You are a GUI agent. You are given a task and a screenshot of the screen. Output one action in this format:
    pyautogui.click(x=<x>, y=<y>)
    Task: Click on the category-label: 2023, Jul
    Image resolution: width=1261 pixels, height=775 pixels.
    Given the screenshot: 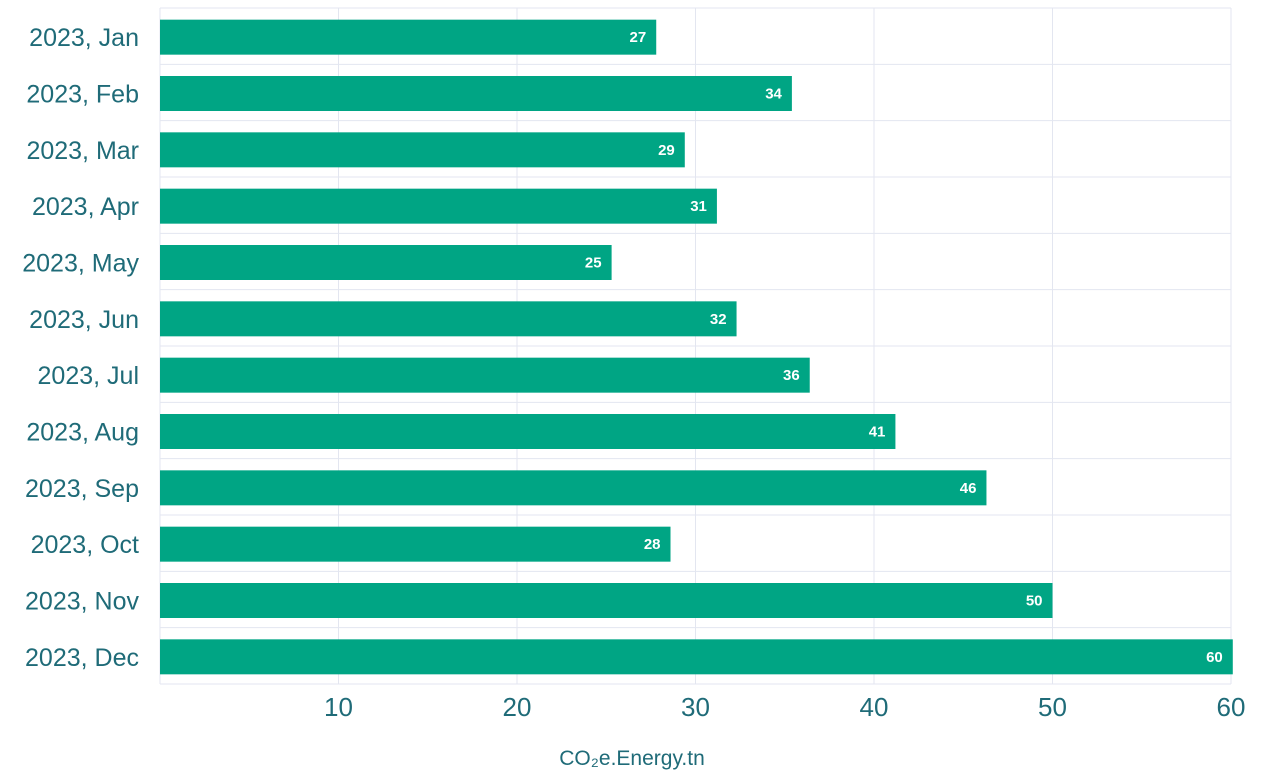 What is the action you would take?
    pyautogui.click(x=88, y=376)
    